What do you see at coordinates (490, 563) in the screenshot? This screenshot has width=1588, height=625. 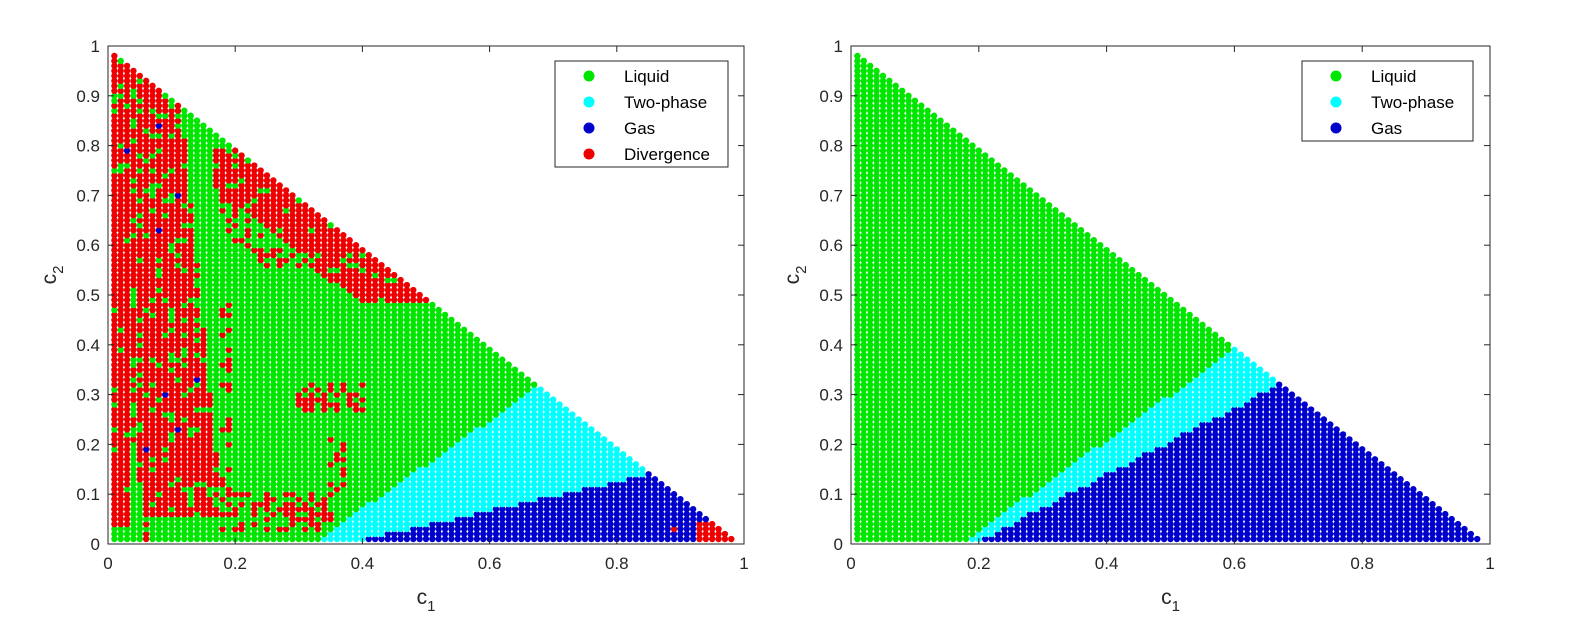 I see `x-tick-label: 0.6` at bounding box center [490, 563].